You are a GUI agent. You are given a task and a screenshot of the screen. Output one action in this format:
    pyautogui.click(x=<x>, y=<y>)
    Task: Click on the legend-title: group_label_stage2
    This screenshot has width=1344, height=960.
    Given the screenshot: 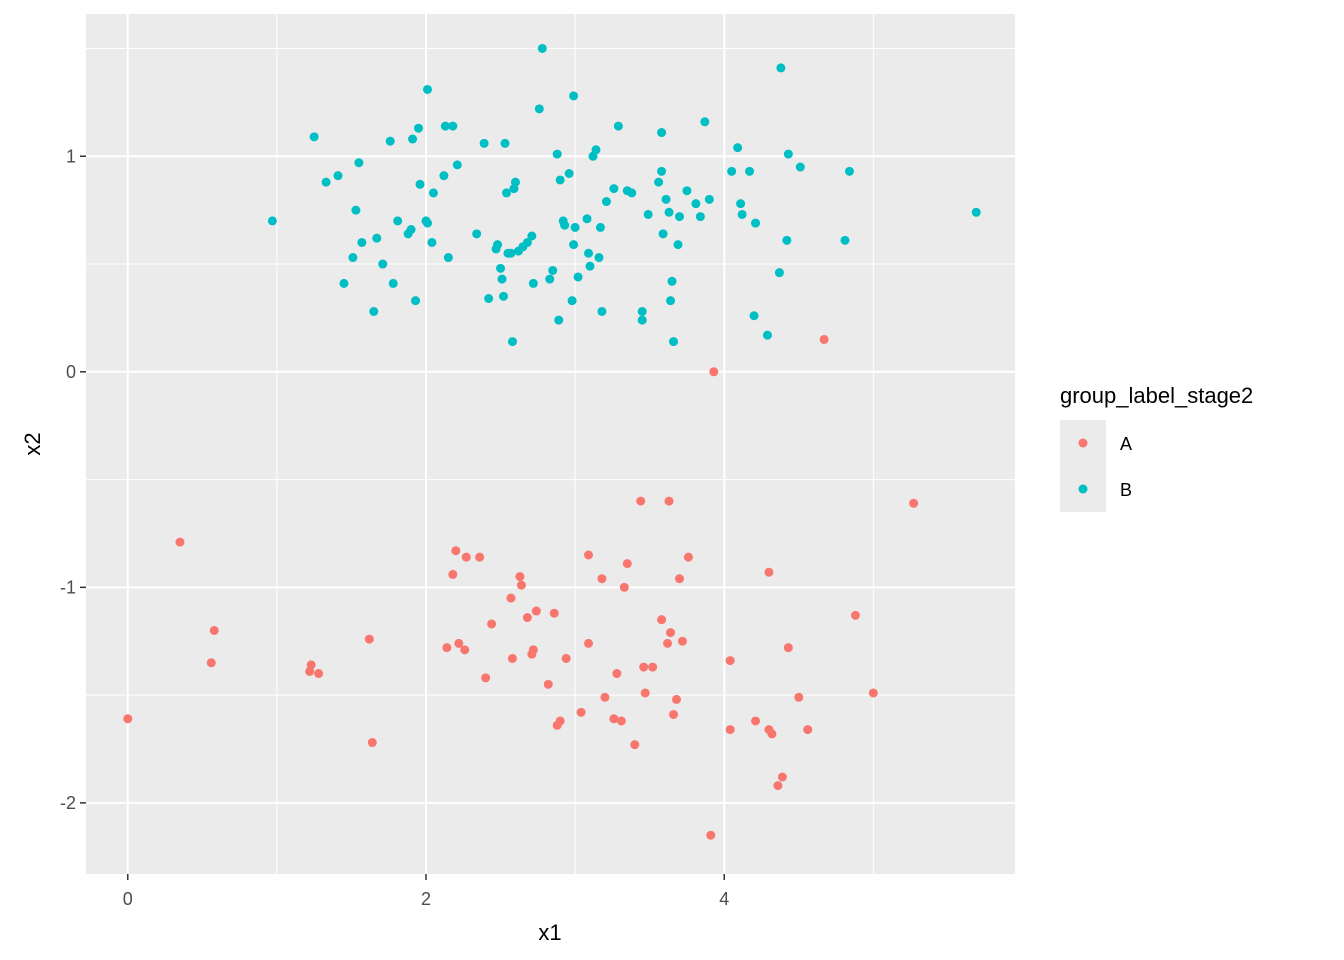 What is the action you would take?
    pyautogui.click(x=1156, y=395)
    